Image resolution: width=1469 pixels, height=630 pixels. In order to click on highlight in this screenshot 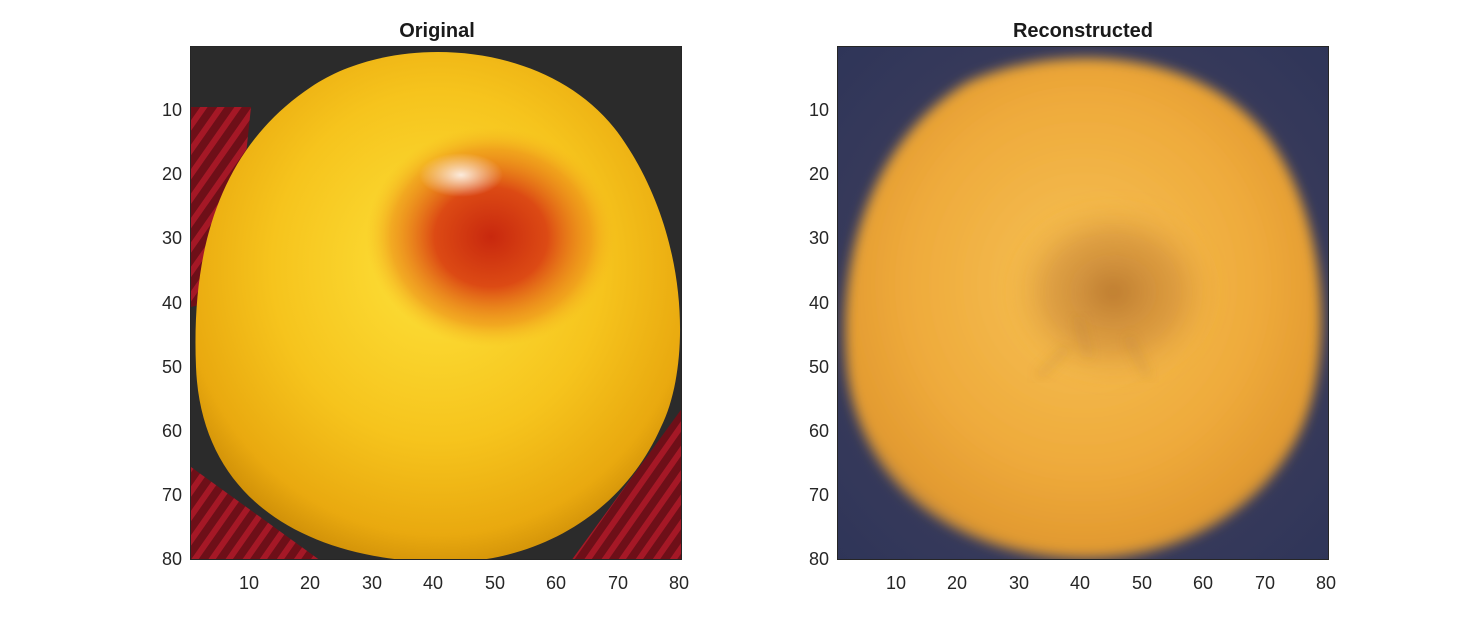, I will do `click(461, 175)`.